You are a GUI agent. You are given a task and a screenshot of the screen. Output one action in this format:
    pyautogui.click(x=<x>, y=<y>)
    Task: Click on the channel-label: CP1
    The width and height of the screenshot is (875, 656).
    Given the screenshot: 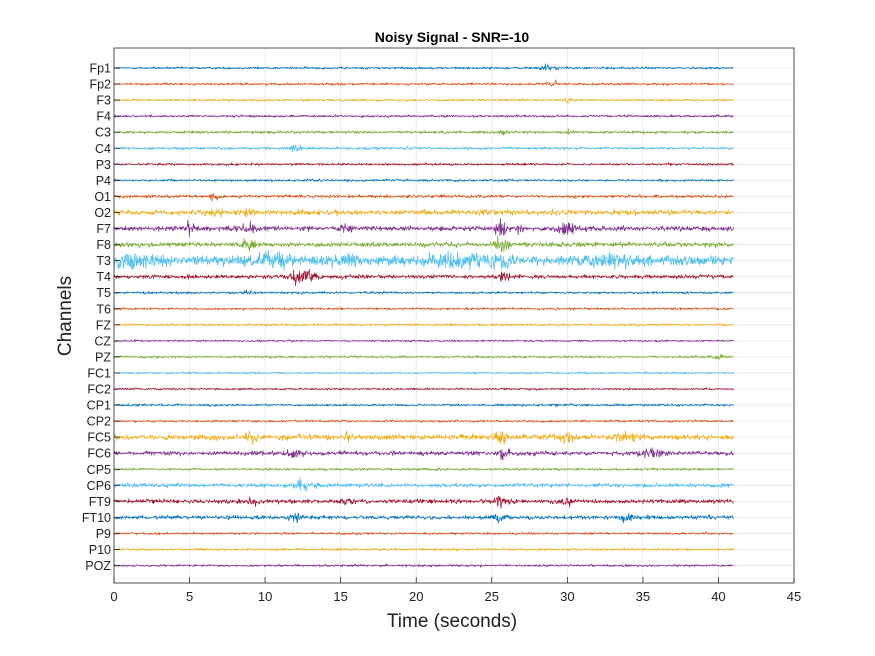 What is the action you would take?
    pyautogui.click(x=99, y=406)
    